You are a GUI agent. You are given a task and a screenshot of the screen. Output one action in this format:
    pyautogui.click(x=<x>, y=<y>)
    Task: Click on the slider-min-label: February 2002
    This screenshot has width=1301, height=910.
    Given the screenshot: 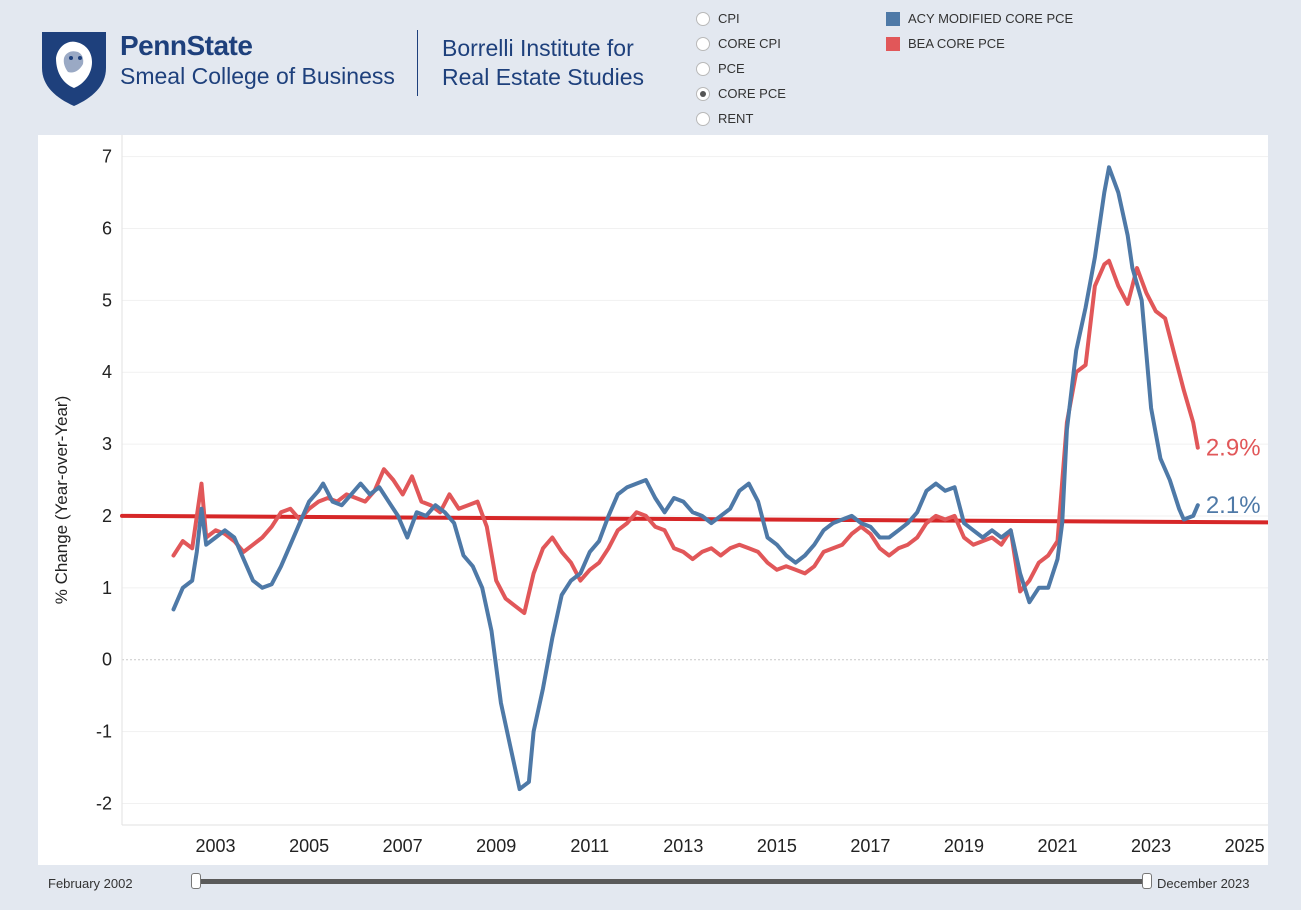 What is the action you would take?
    pyautogui.click(x=90, y=883)
    